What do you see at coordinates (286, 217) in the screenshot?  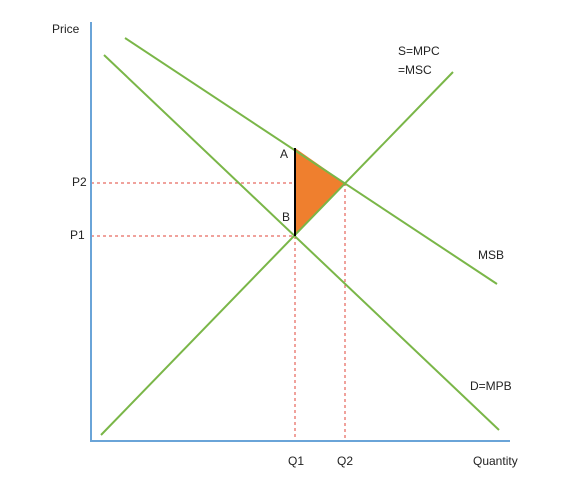 I see `point-label: B` at bounding box center [286, 217].